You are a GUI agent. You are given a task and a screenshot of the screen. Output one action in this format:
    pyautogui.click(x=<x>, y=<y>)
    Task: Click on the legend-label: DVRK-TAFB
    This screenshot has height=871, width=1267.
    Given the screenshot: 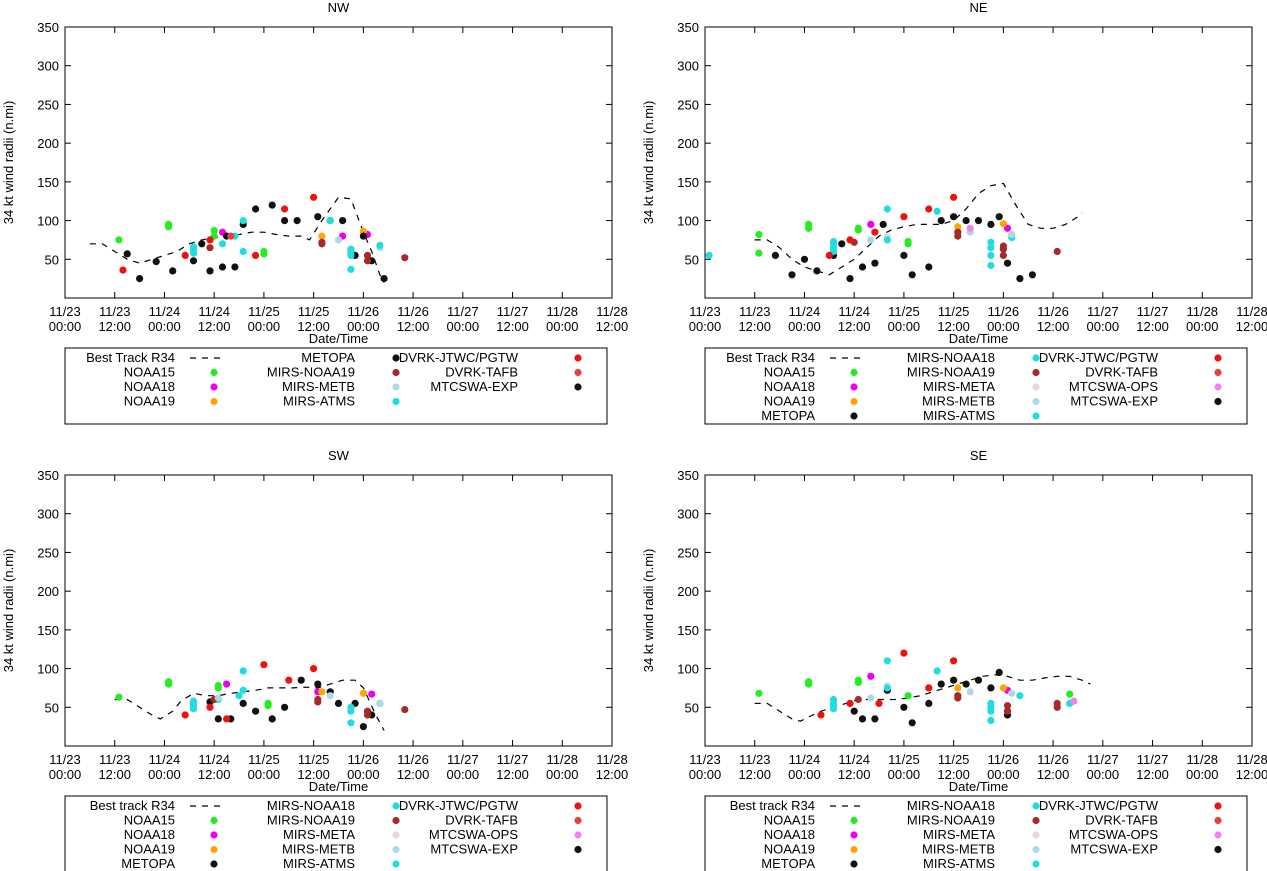 What is the action you would take?
    pyautogui.click(x=1121, y=372)
    